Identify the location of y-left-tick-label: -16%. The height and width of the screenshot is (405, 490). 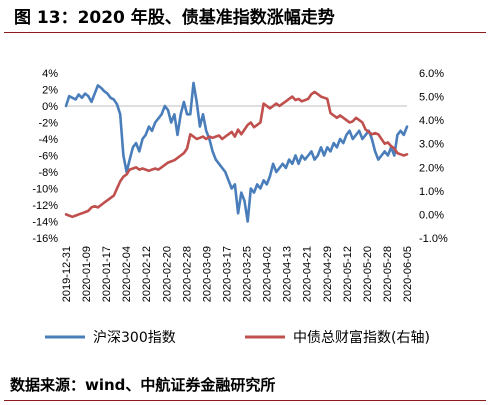
(45, 239).